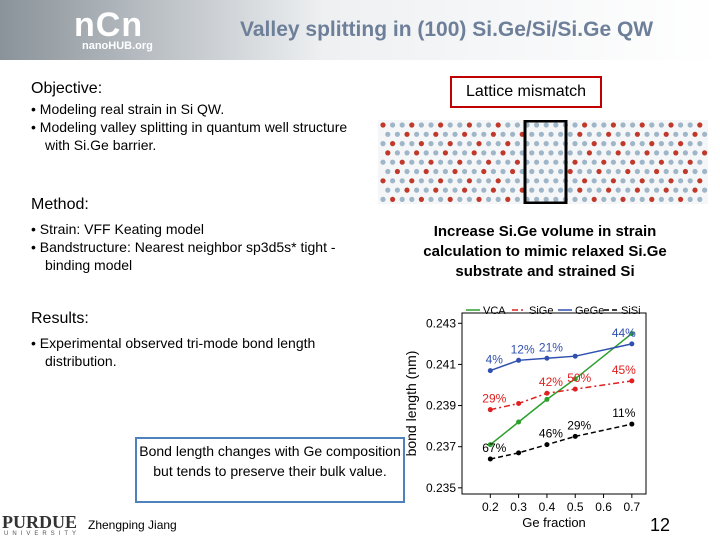 The image size is (720, 540). I want to click on heading: Objective:, so click(67, 88).